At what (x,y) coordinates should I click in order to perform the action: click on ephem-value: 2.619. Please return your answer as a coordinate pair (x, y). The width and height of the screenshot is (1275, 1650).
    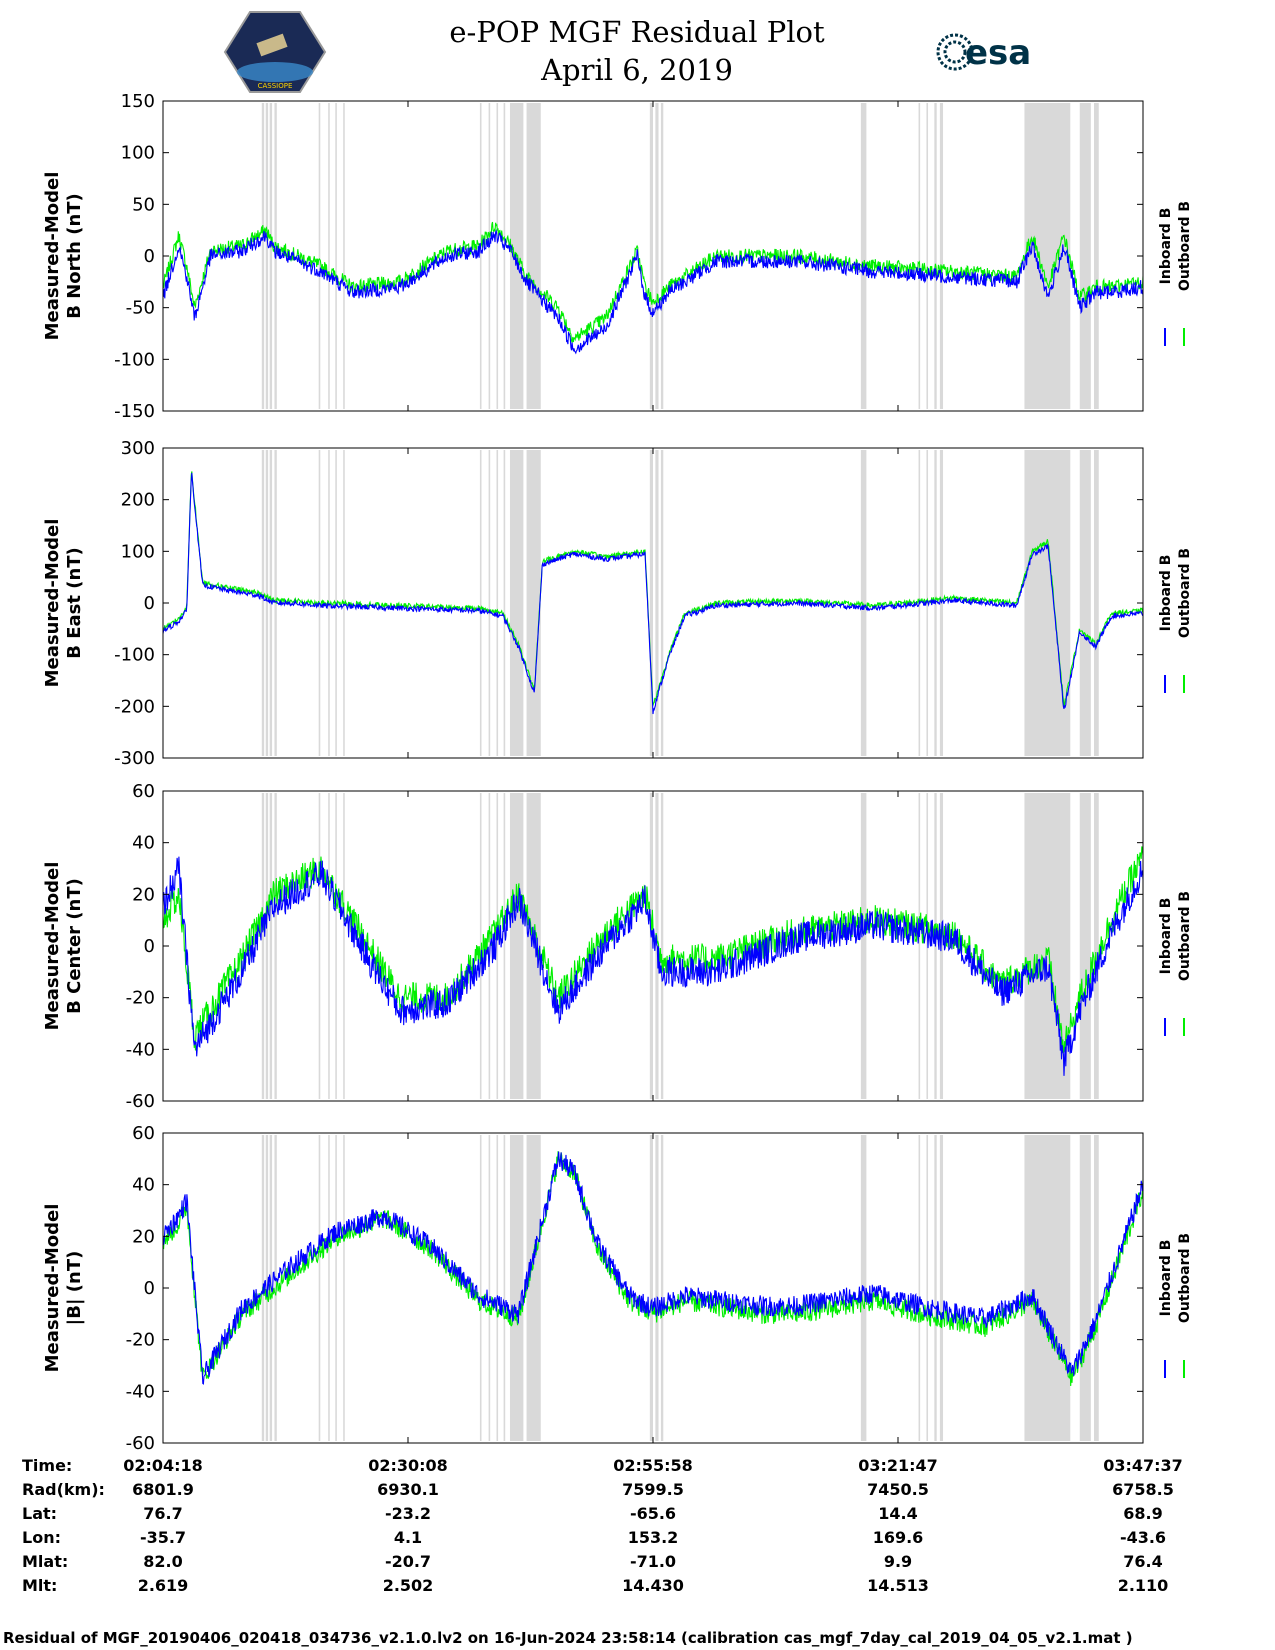
    Looking at the image, I should click on (163, 1585).